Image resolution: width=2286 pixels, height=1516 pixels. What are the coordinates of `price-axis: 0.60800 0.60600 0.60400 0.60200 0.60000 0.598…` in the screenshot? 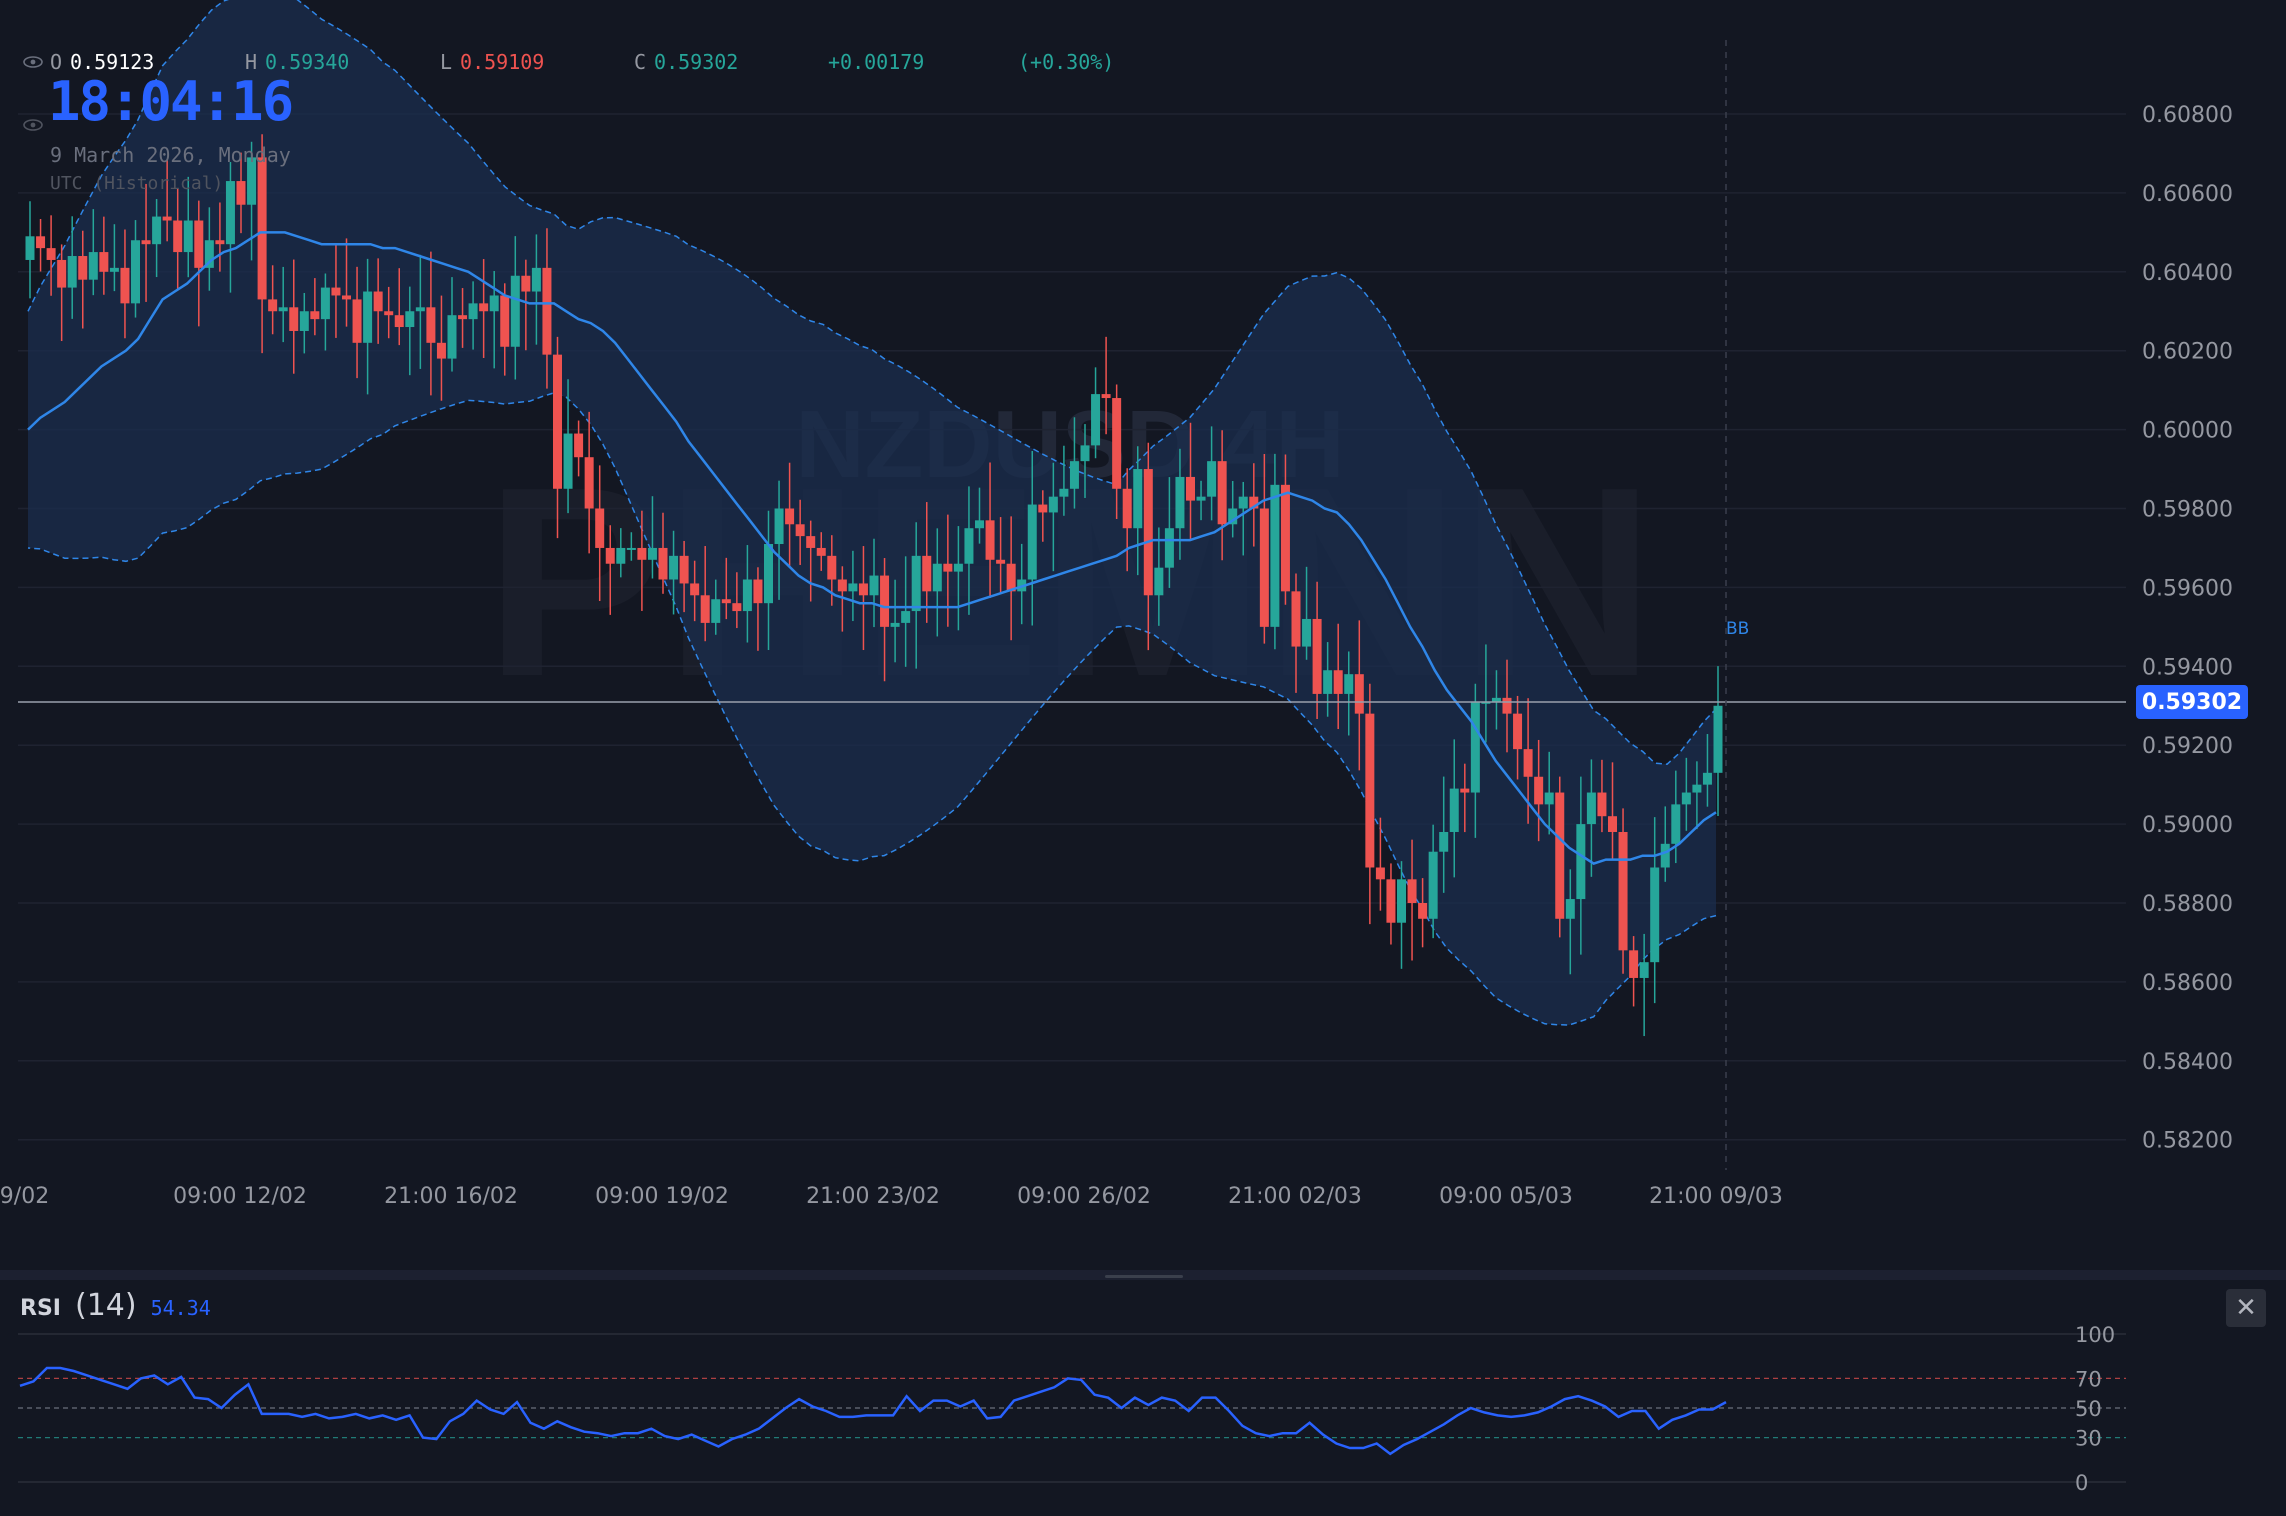 It's located at (2187, 628).